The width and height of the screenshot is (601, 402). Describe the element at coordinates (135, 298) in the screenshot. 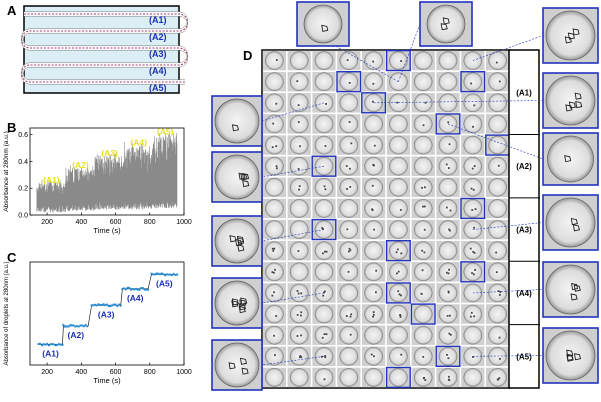

I see `step-label-a4: (A4)` at that location.